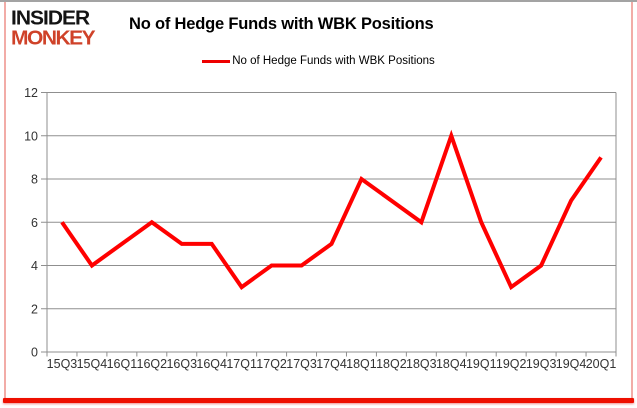 This screenshot has height=408, width=637. I want to click on x-tick-label: 19Q3, so click(541, 364).